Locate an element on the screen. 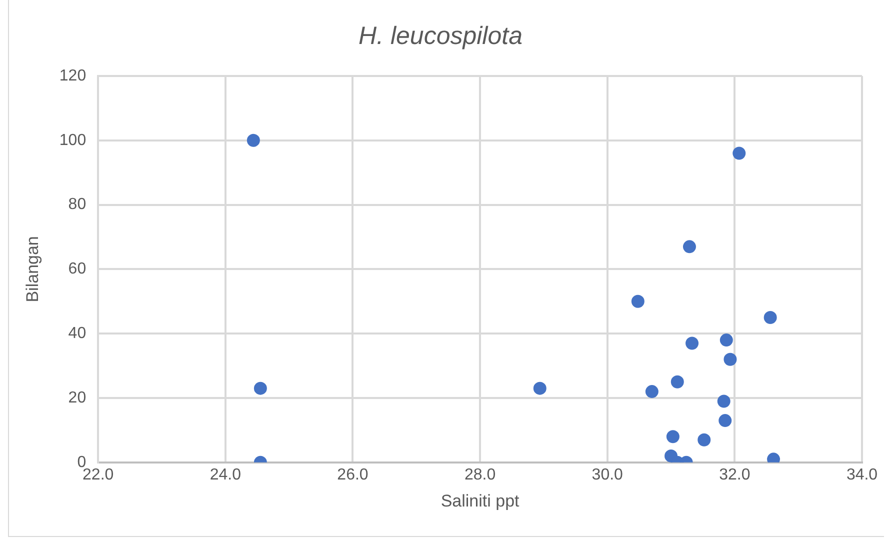 The image size is (885, 538). y-tick-label: 40 is located at coordinates (77, 333).